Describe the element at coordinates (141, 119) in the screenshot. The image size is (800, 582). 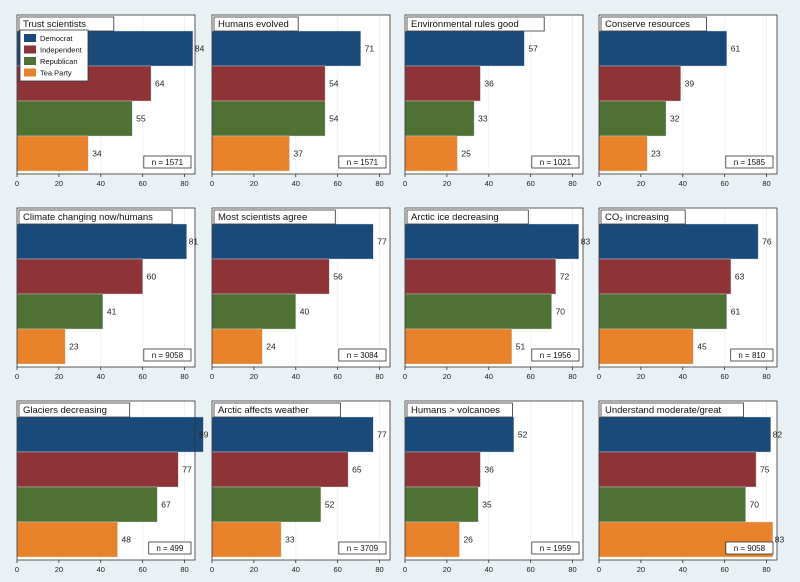
I see `data-label: 55` at that location.